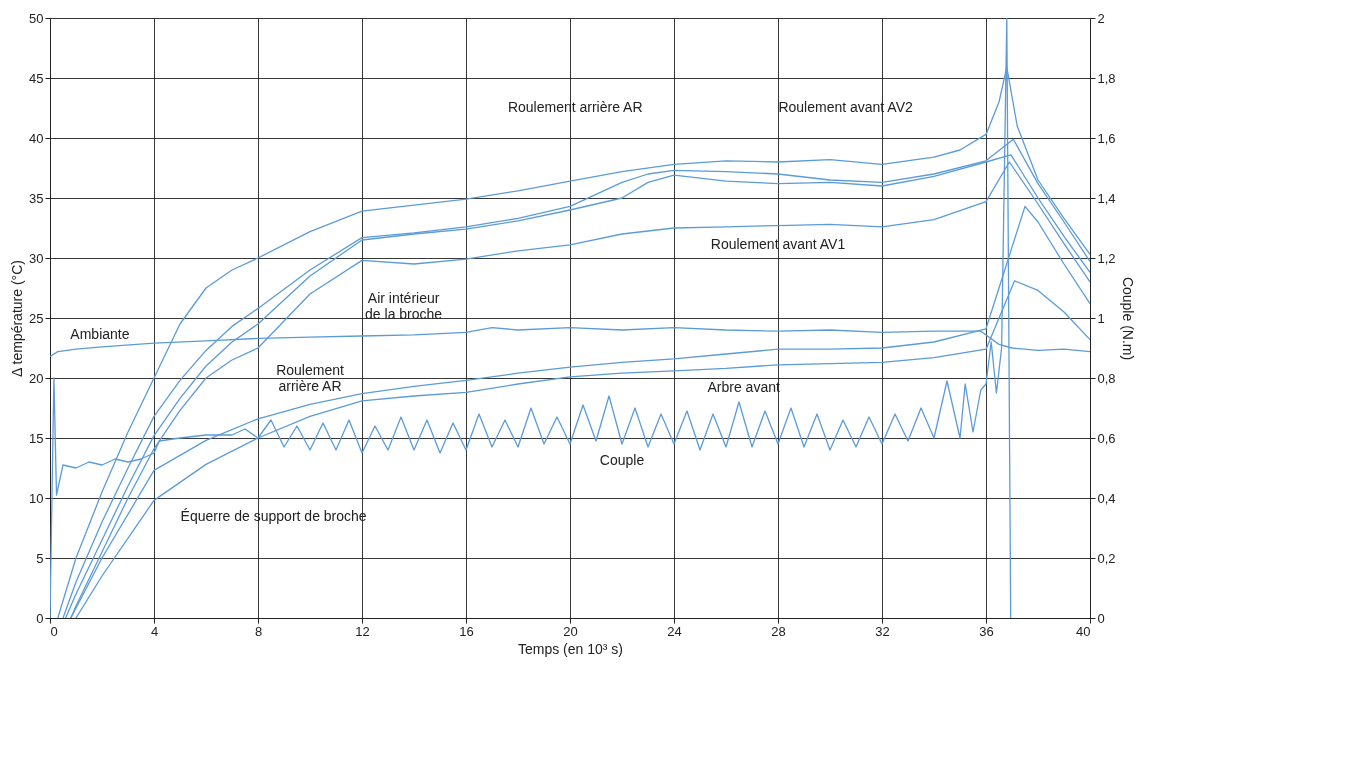 Image resolution: width=1364 pixels, height=762 pixels. Describe the element at coordinates (1106, 438) in the screenshot. I see `y2-tick-label: 0,6` at that location.